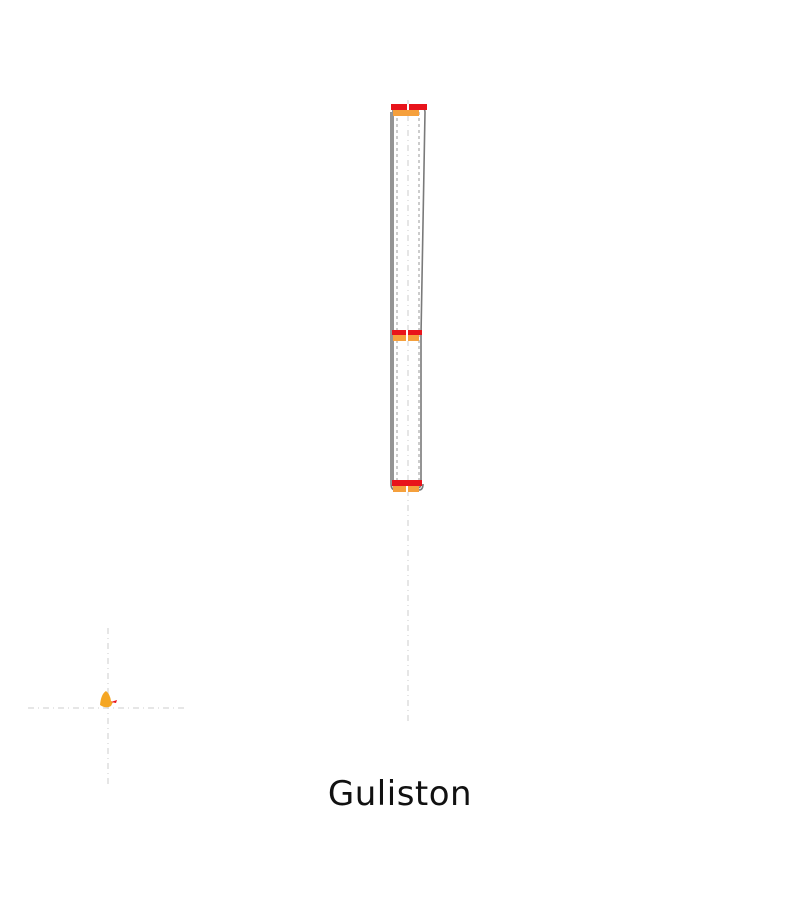 The width and height of the screenshot is (800, 900). I want to click on location-marker, so click(108, 699).